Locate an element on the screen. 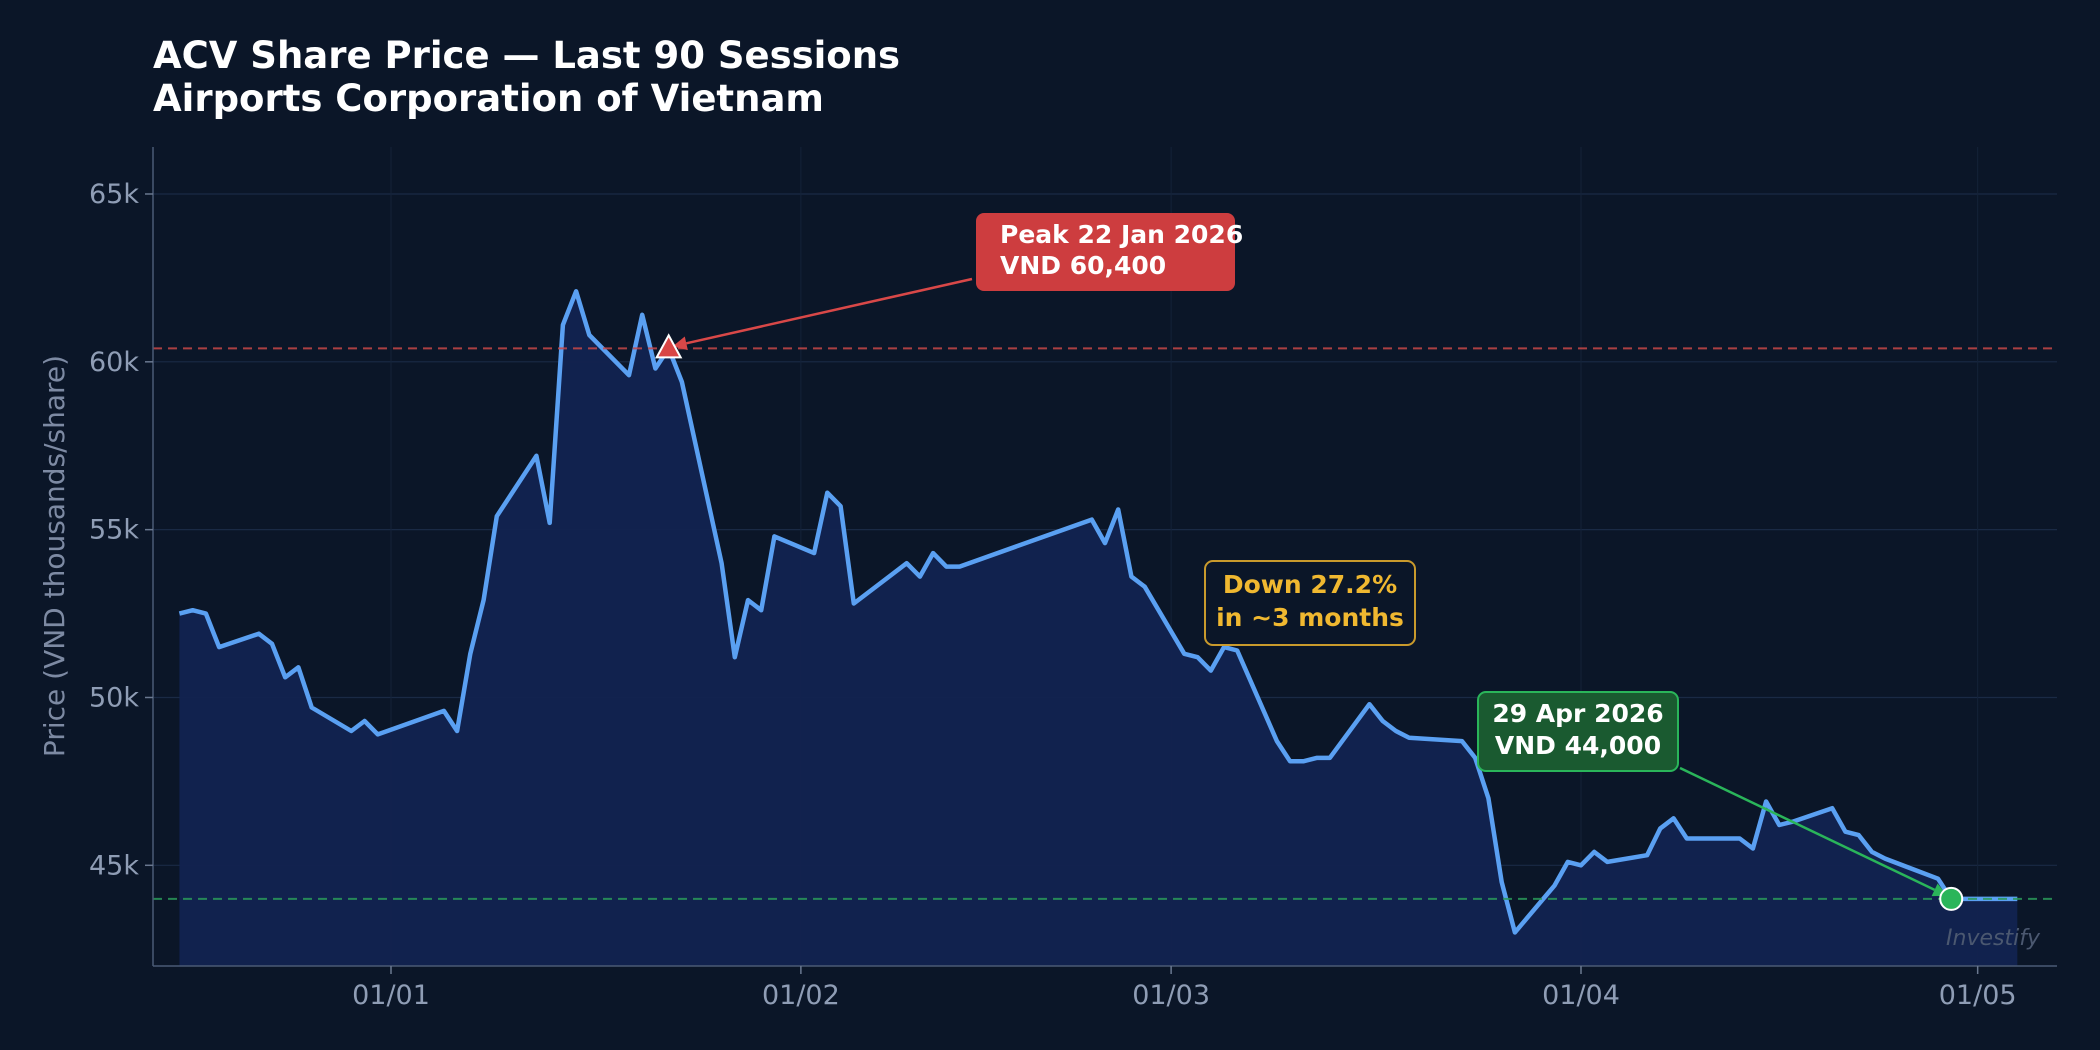 The height and width of the screenshot is (1050, 2100). watermark: Investify is located at coordinates (1993, 938).